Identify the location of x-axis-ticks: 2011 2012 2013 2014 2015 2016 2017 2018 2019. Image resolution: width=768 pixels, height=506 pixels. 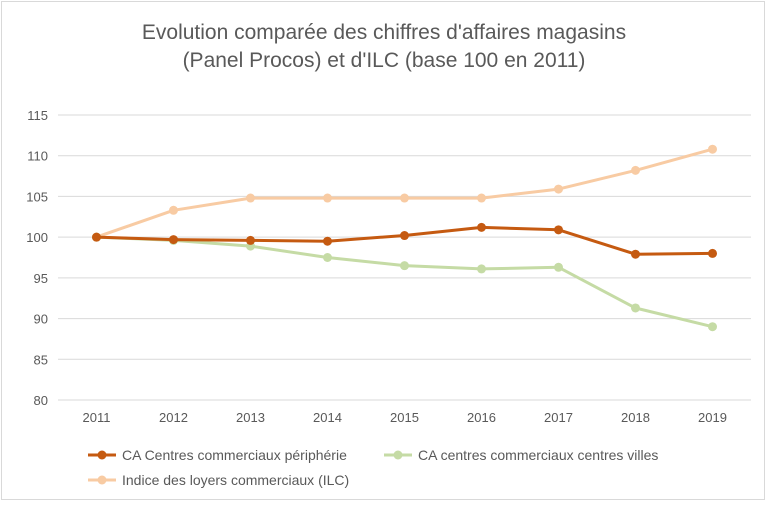
(405, 417).